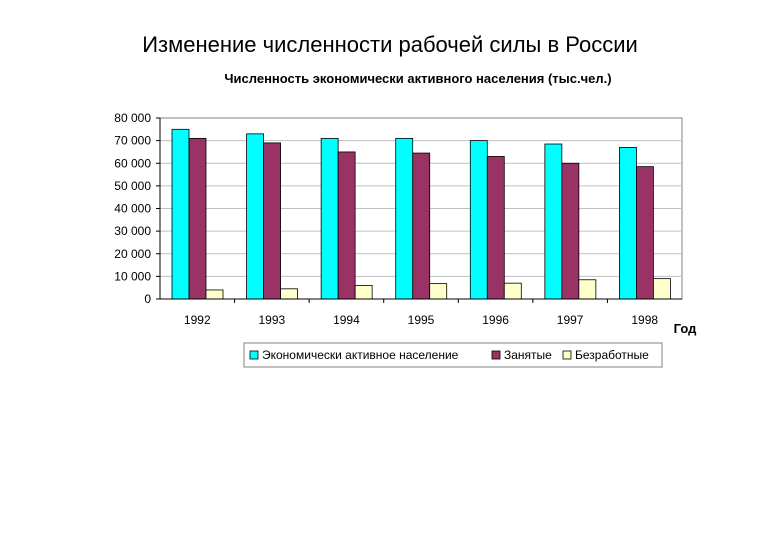 This screenshot has height=540, width=780. Describe the element at coordinates (132, 141) in the screenshot. I see `y-tick-label: 70 000` at that location.